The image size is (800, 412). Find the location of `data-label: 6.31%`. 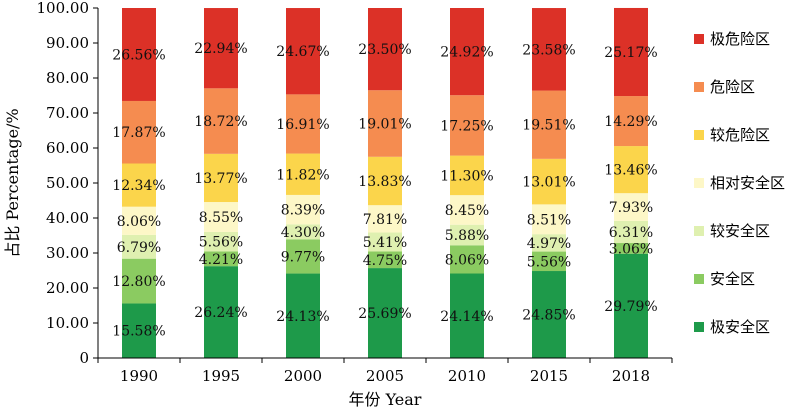

data-label: 6.31% is located at coordinates (631, 233).